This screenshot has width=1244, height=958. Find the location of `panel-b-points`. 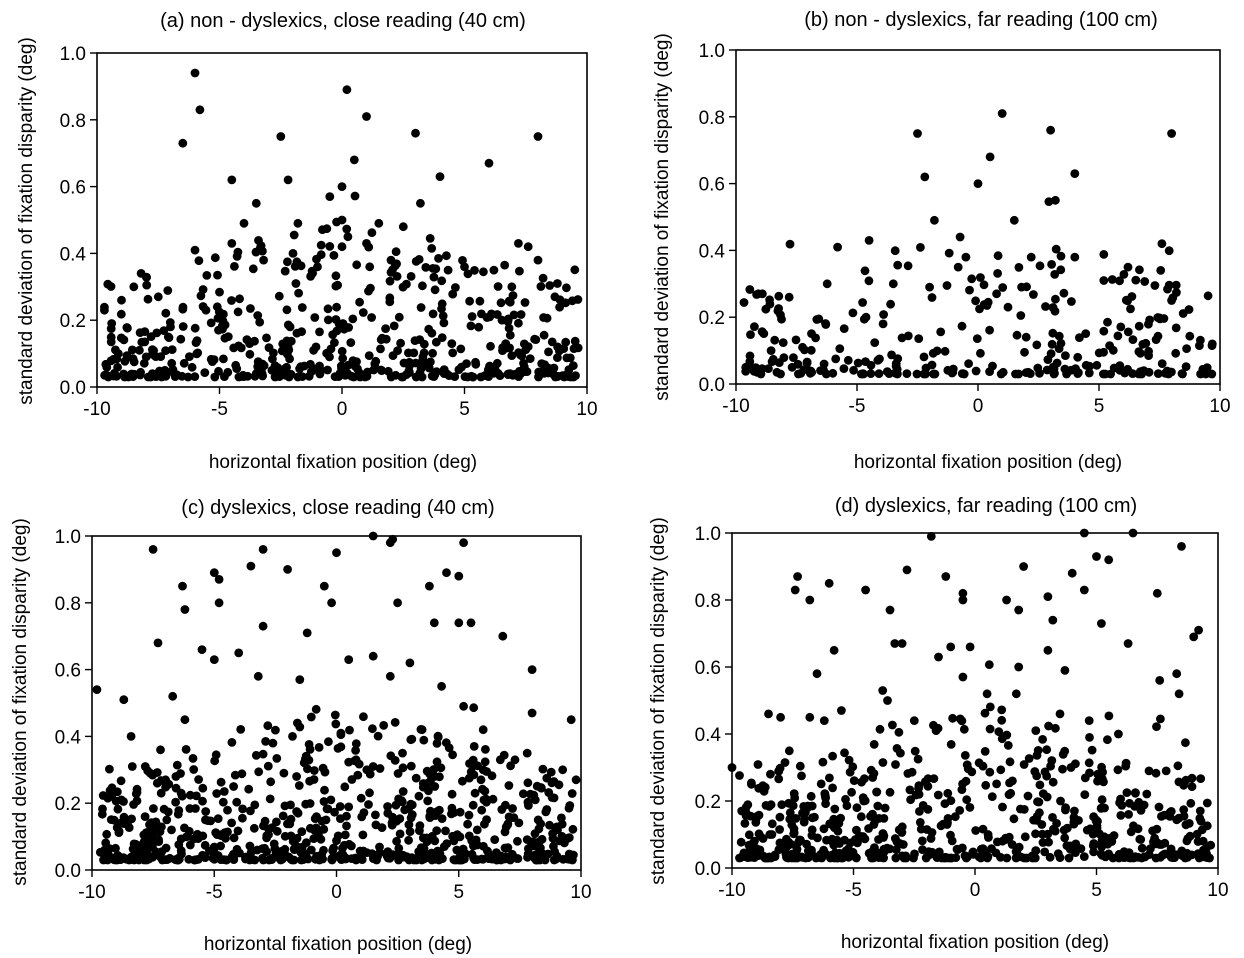

panel-b-points is located at coordinates (978, 244).